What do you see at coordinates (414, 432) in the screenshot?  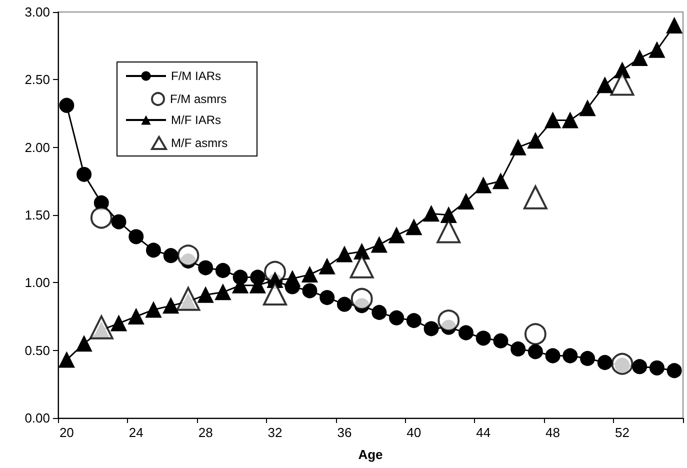 I see `x-tick-label: 40` at bounding box center [414, 432].